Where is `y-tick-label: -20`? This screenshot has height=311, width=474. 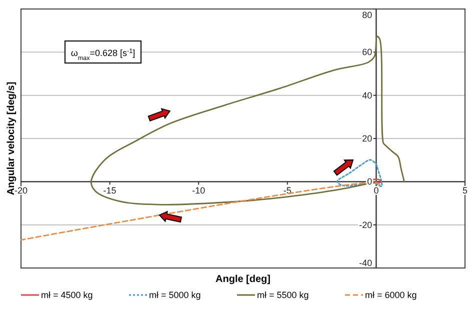
y-tick-label: -20 is located at coordinates (365, 225).